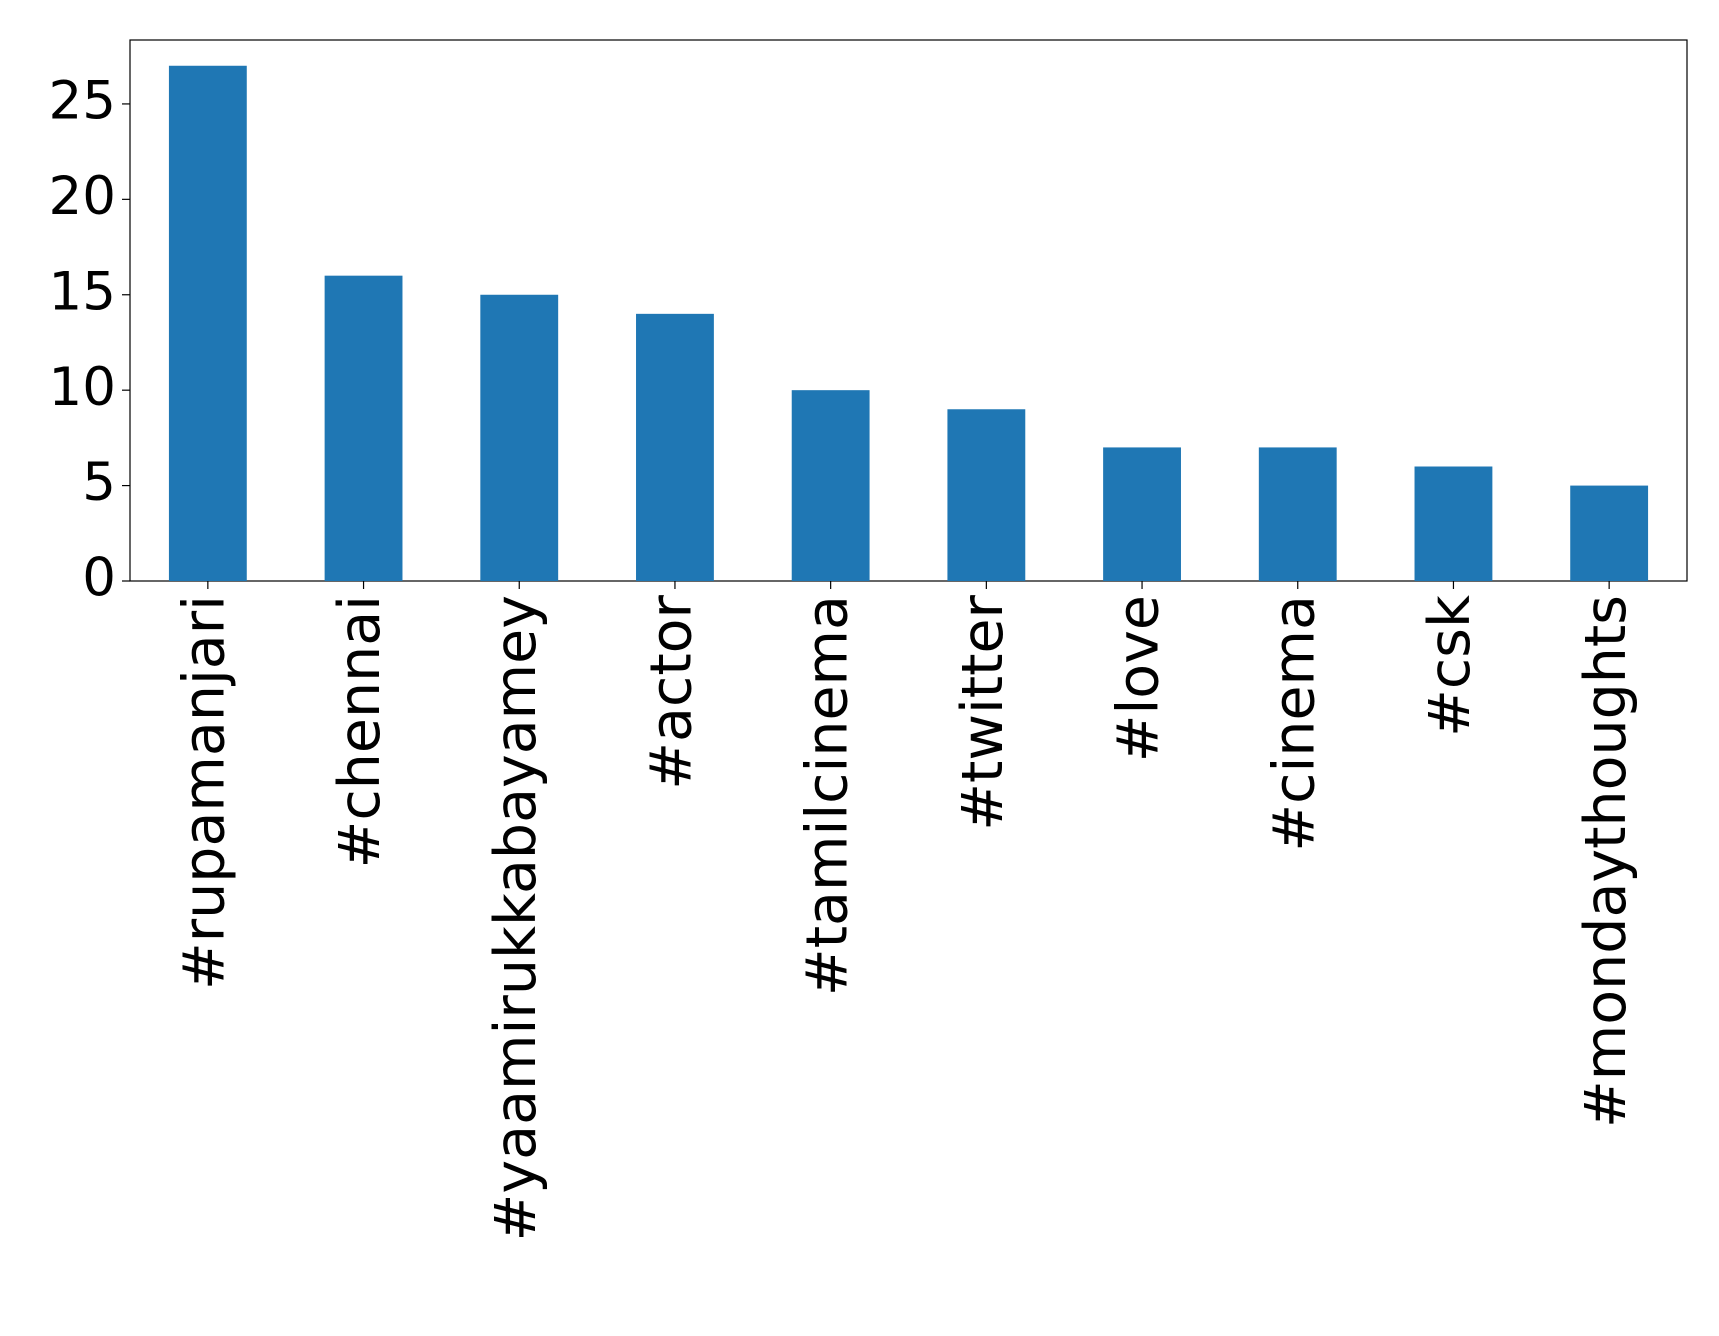 Image resolution: width=1719 pixels, height=1336 pixels. What do you see at coordinates (827, 795) in the screenshot?
I see `x-tick-label: #tamilcinema` at bounding box center [827, 795].